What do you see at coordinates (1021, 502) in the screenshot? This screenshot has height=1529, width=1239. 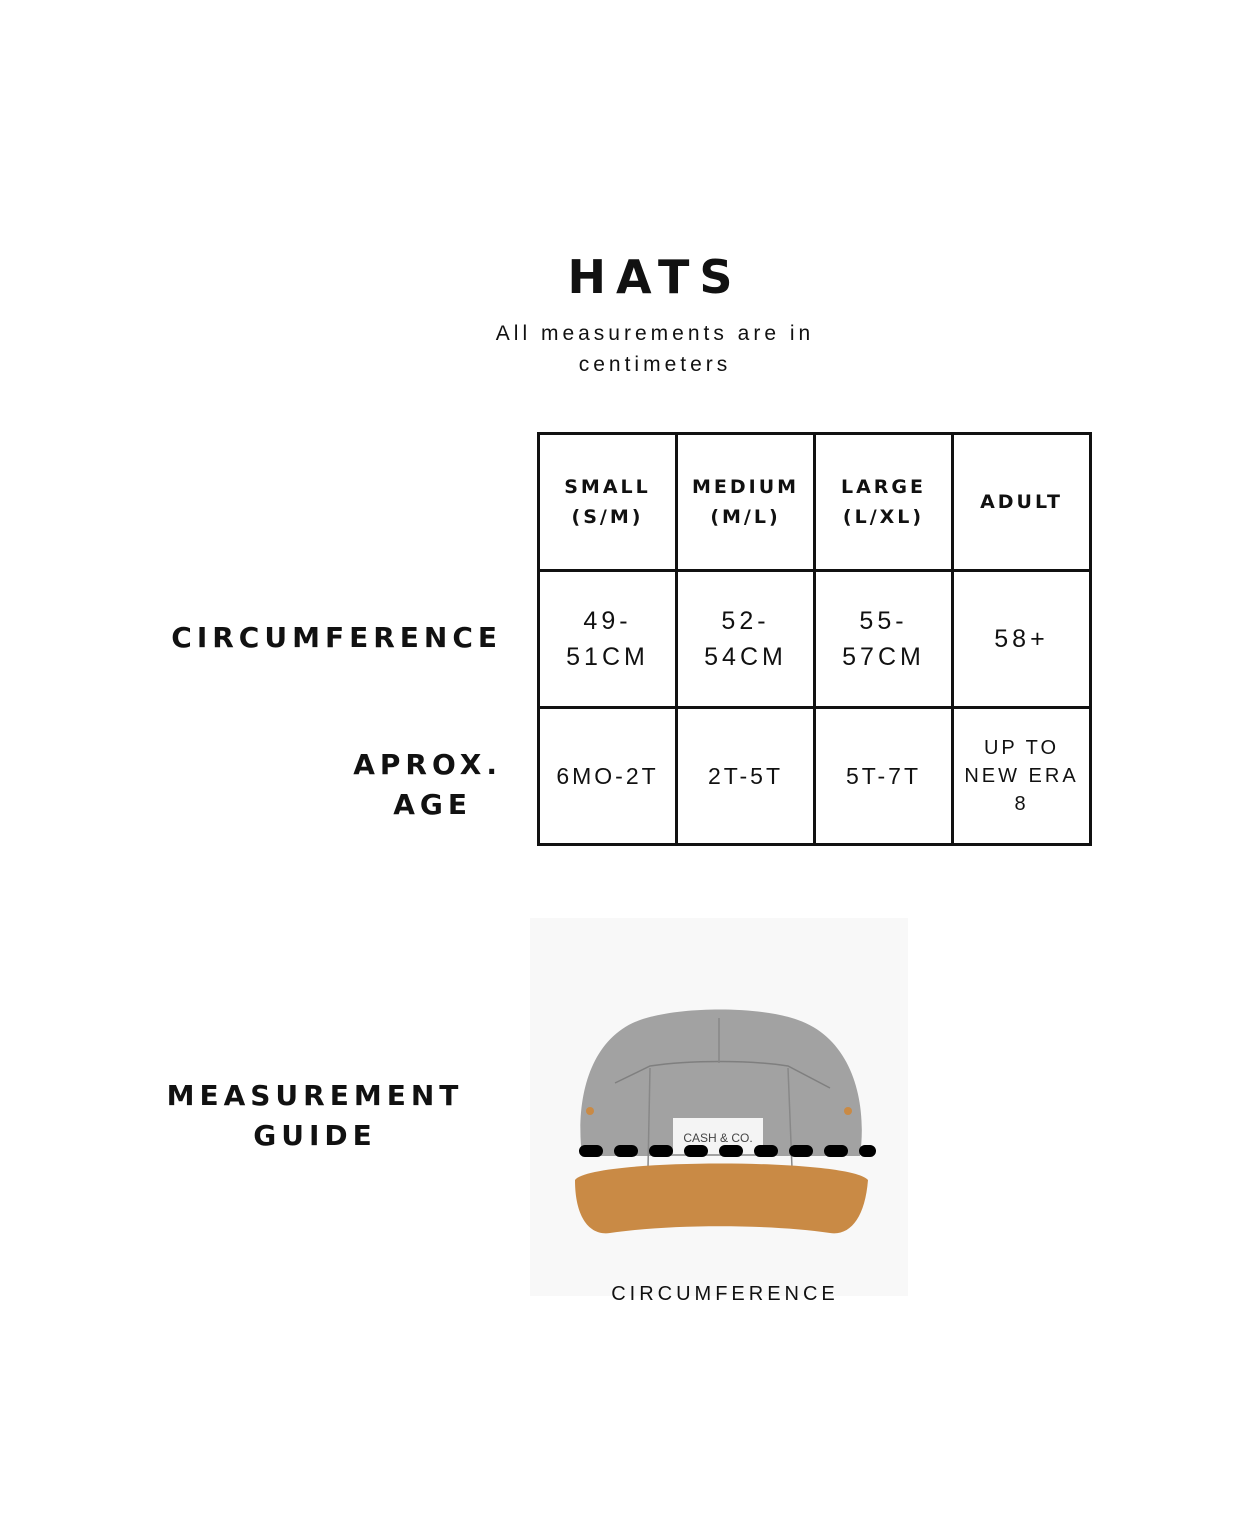 I see `header-cell: ADULT` at bounding box center [1021, 502].